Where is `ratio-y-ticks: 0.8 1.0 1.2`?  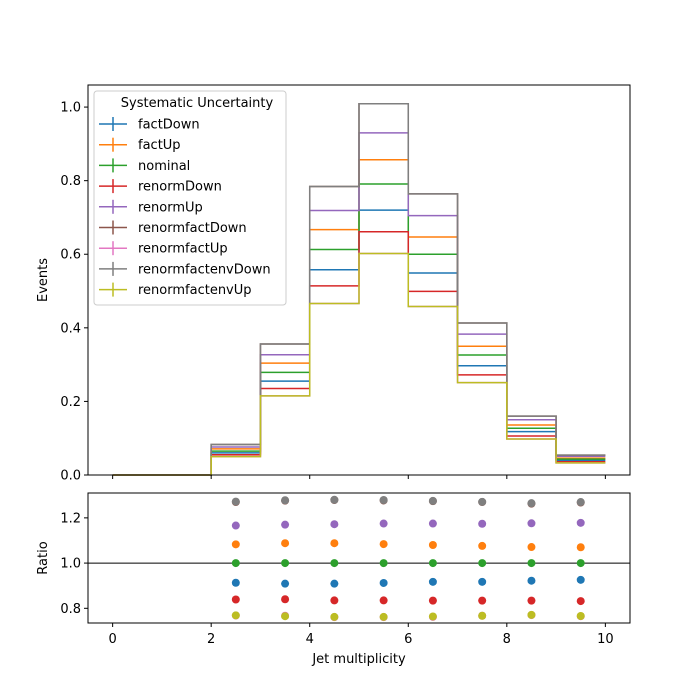
ratio-y-ticks: 0.8 1.0 1.2 is located at coordinates (74, 564).